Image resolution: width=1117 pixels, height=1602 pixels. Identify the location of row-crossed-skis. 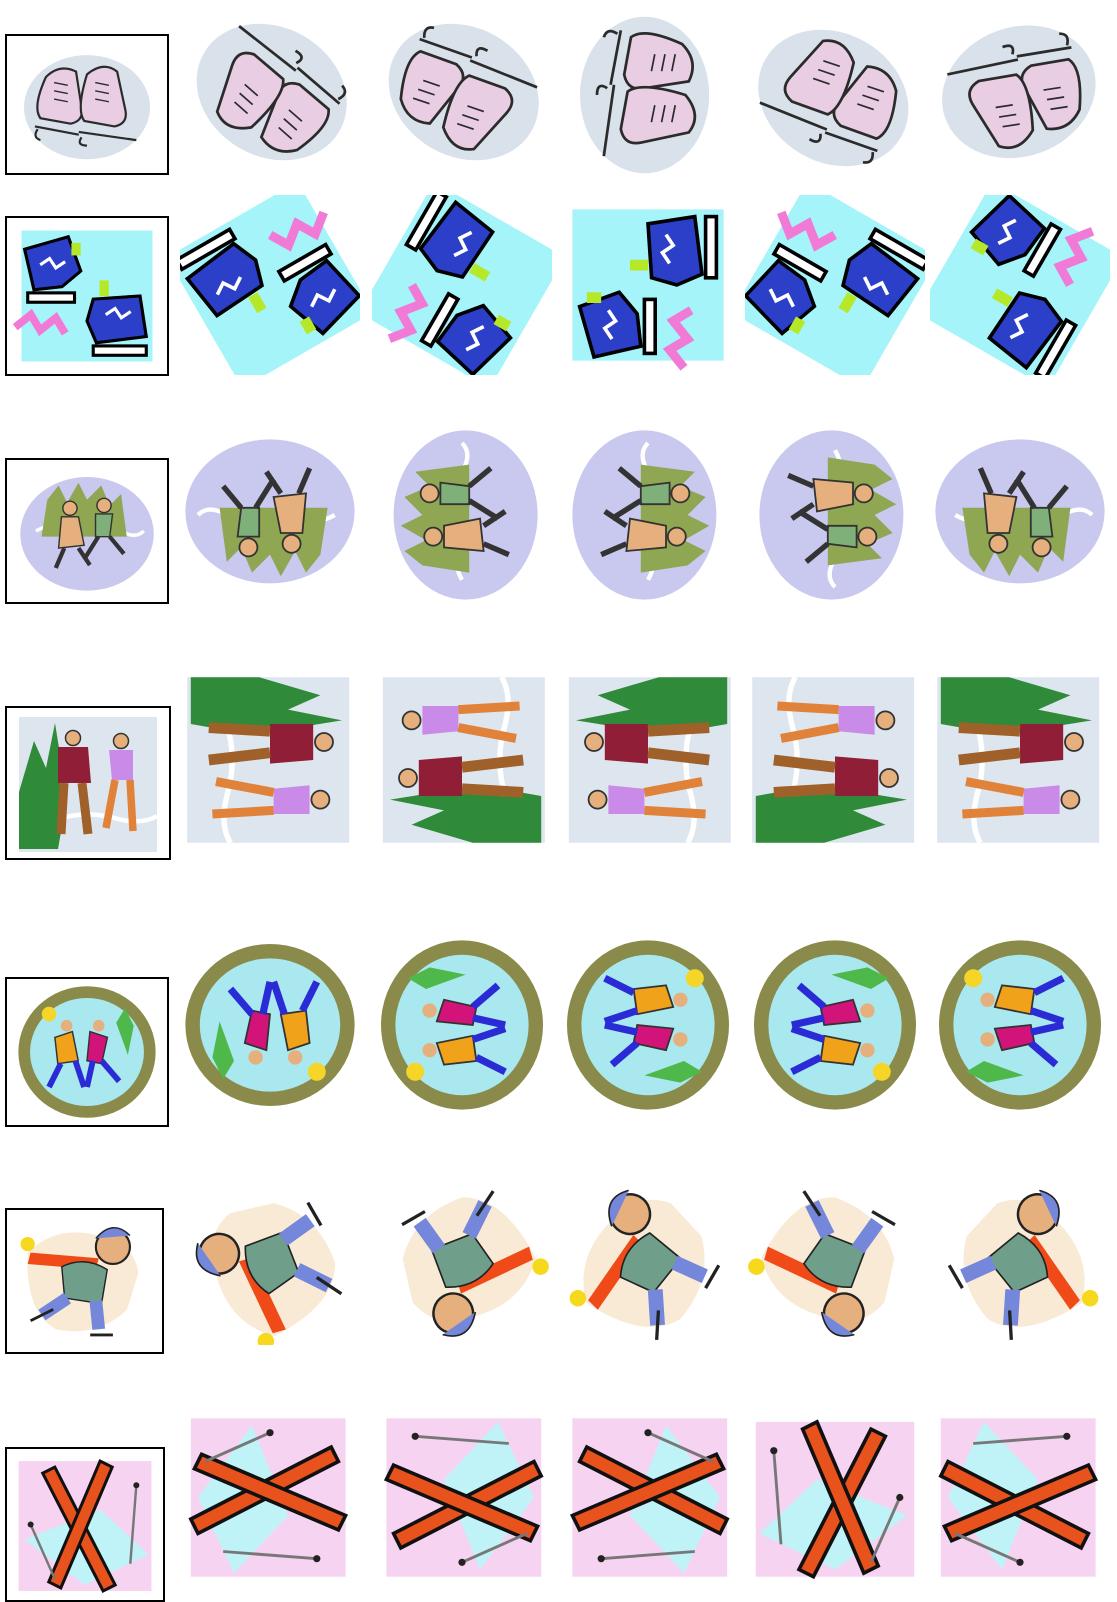
(558, 1503).